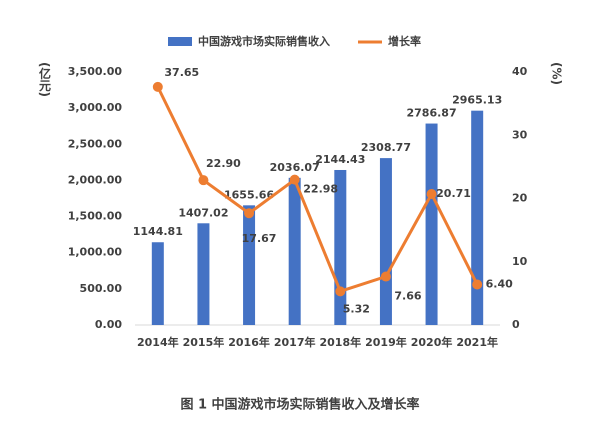 The image size is (600, 429). I want to click on x-tick-label: 2020年, so click(432, 342).